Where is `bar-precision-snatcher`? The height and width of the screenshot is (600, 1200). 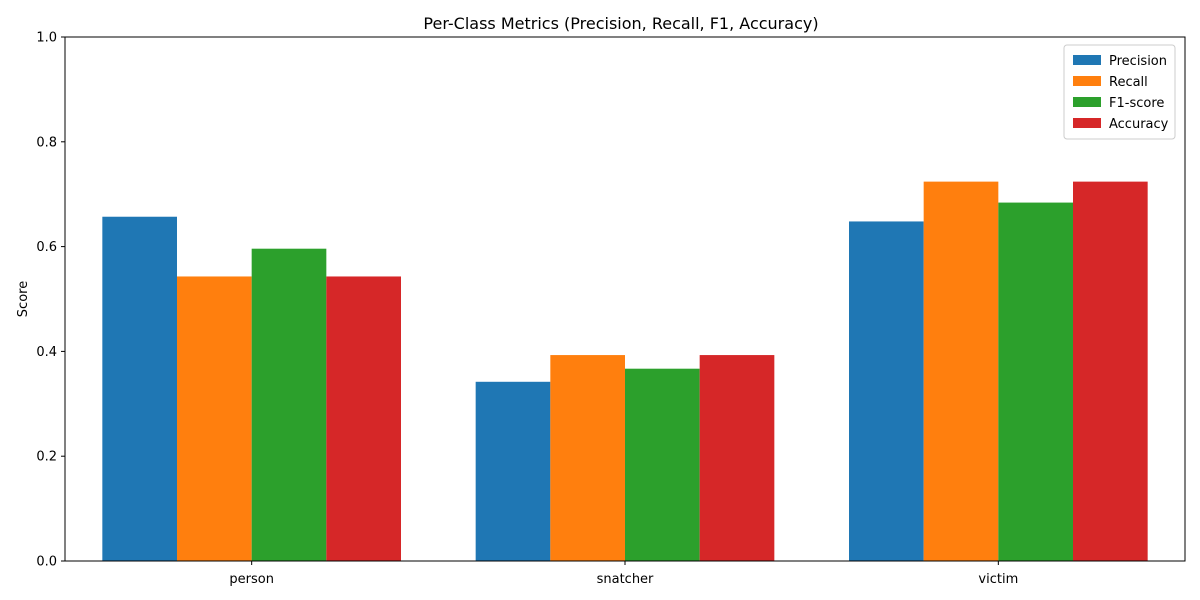 bar-precision-snatcher is located at coordinates (513, 471).